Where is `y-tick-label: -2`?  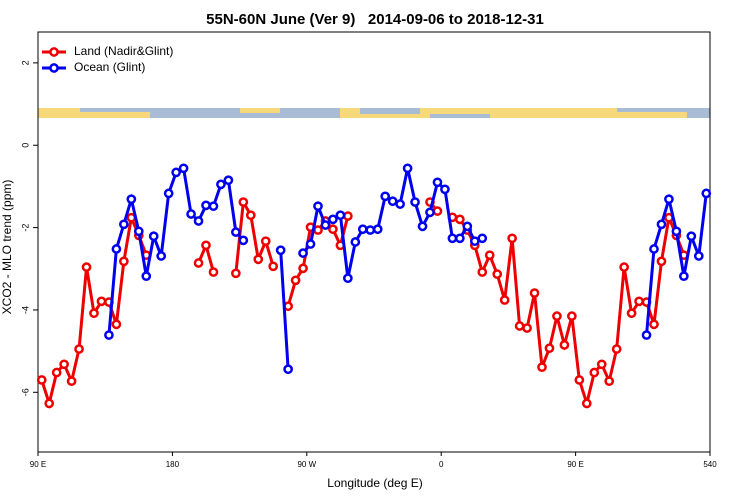 y-tick-label: -2 is located at coordinates (25, 228).